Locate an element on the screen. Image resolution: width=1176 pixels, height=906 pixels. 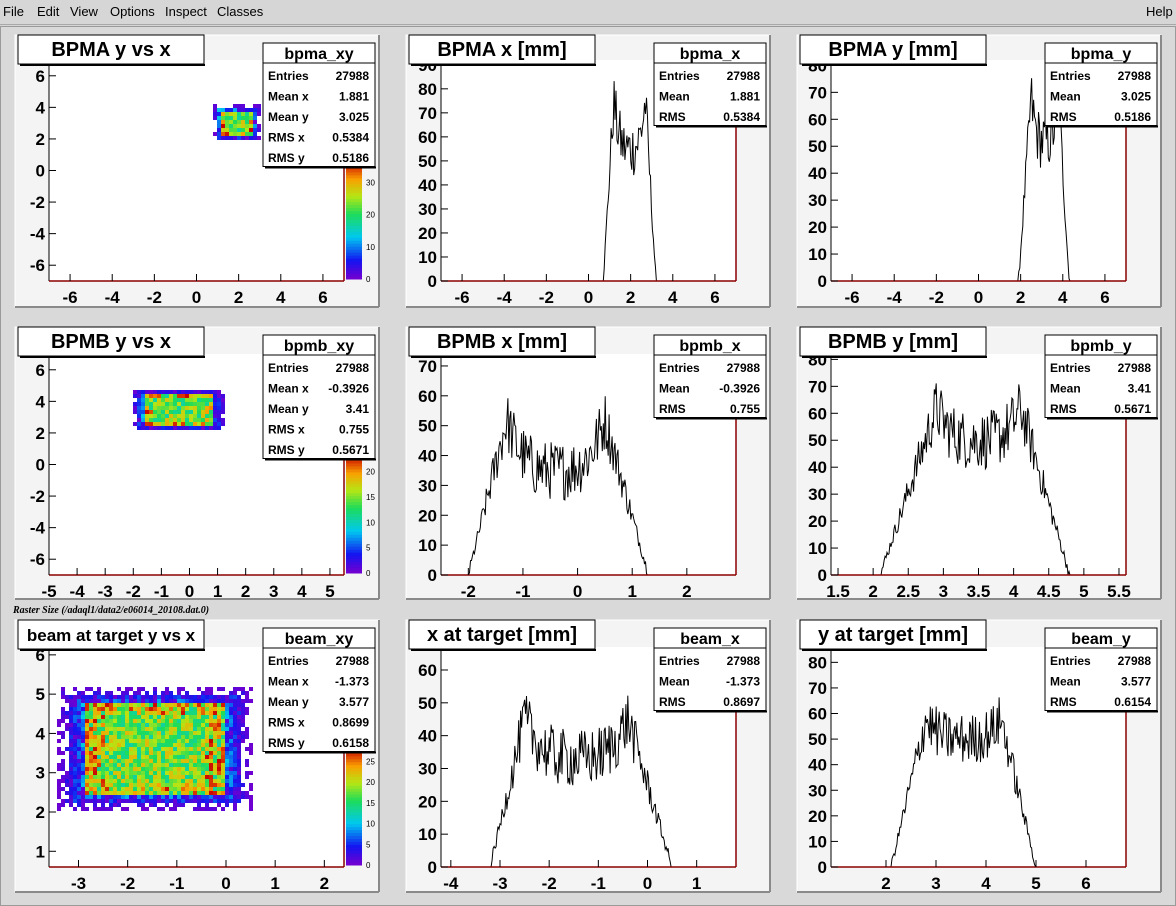
x-tick-label: 4 is located at coordinates (302, 591).